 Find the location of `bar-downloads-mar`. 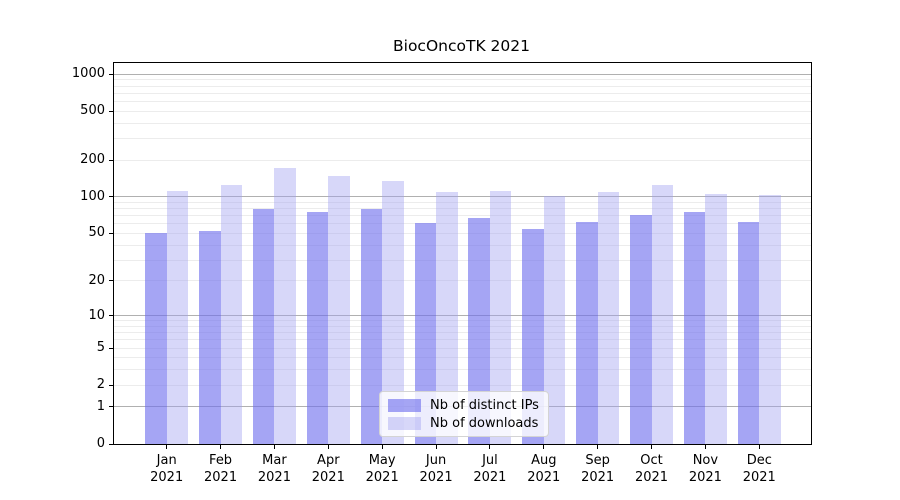

bar-downloads-mar is located at coordinates (285, 306).